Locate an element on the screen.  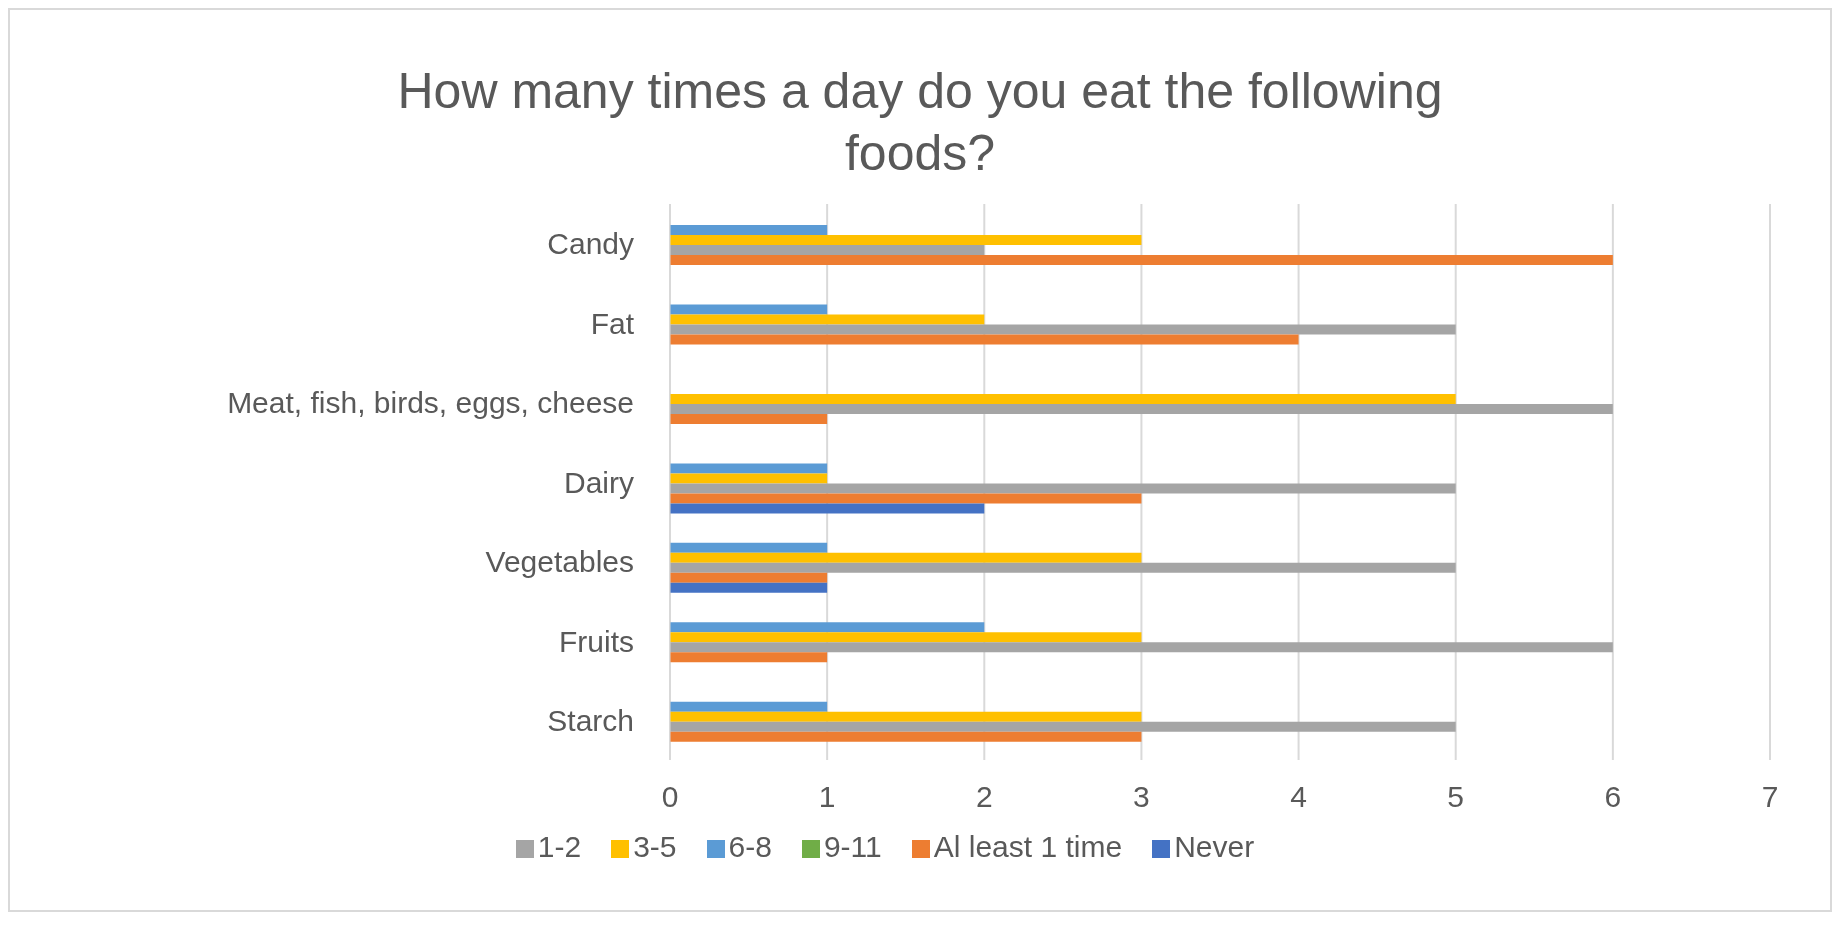
y-tick-label: Dairy is located at coordinates (598, 482).